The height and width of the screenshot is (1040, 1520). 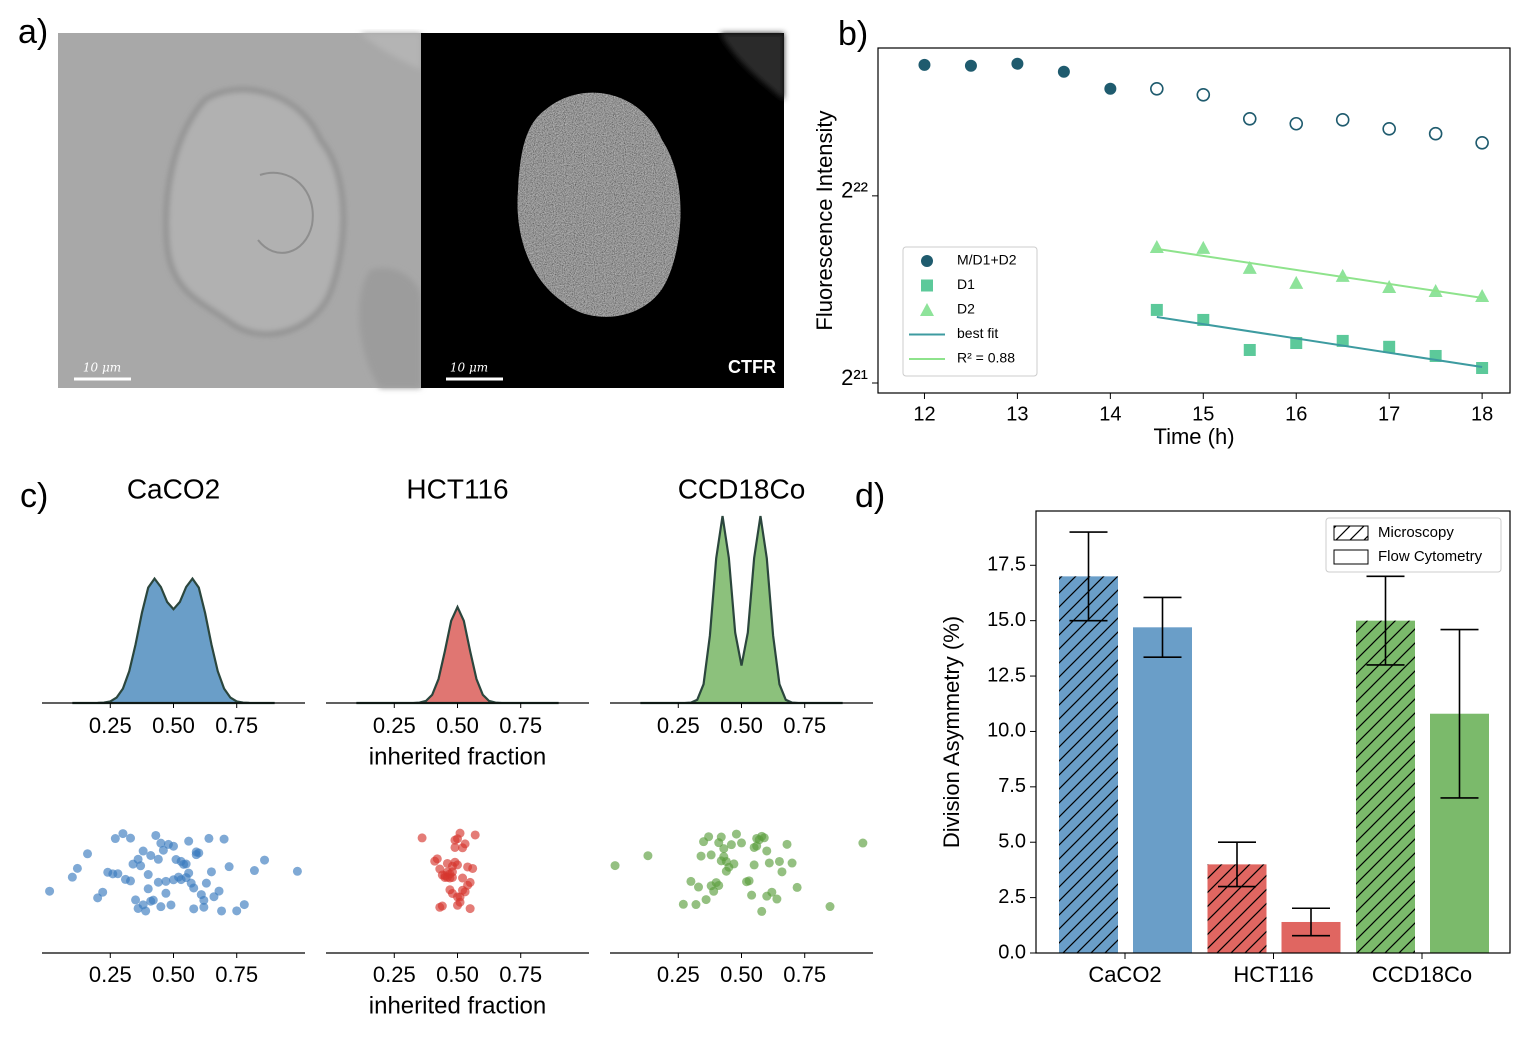 What do you see at coordinates (1006, 565) in the screenshot?
I see `y-tick-label: 17.5` at bounding box center [1006, 565].